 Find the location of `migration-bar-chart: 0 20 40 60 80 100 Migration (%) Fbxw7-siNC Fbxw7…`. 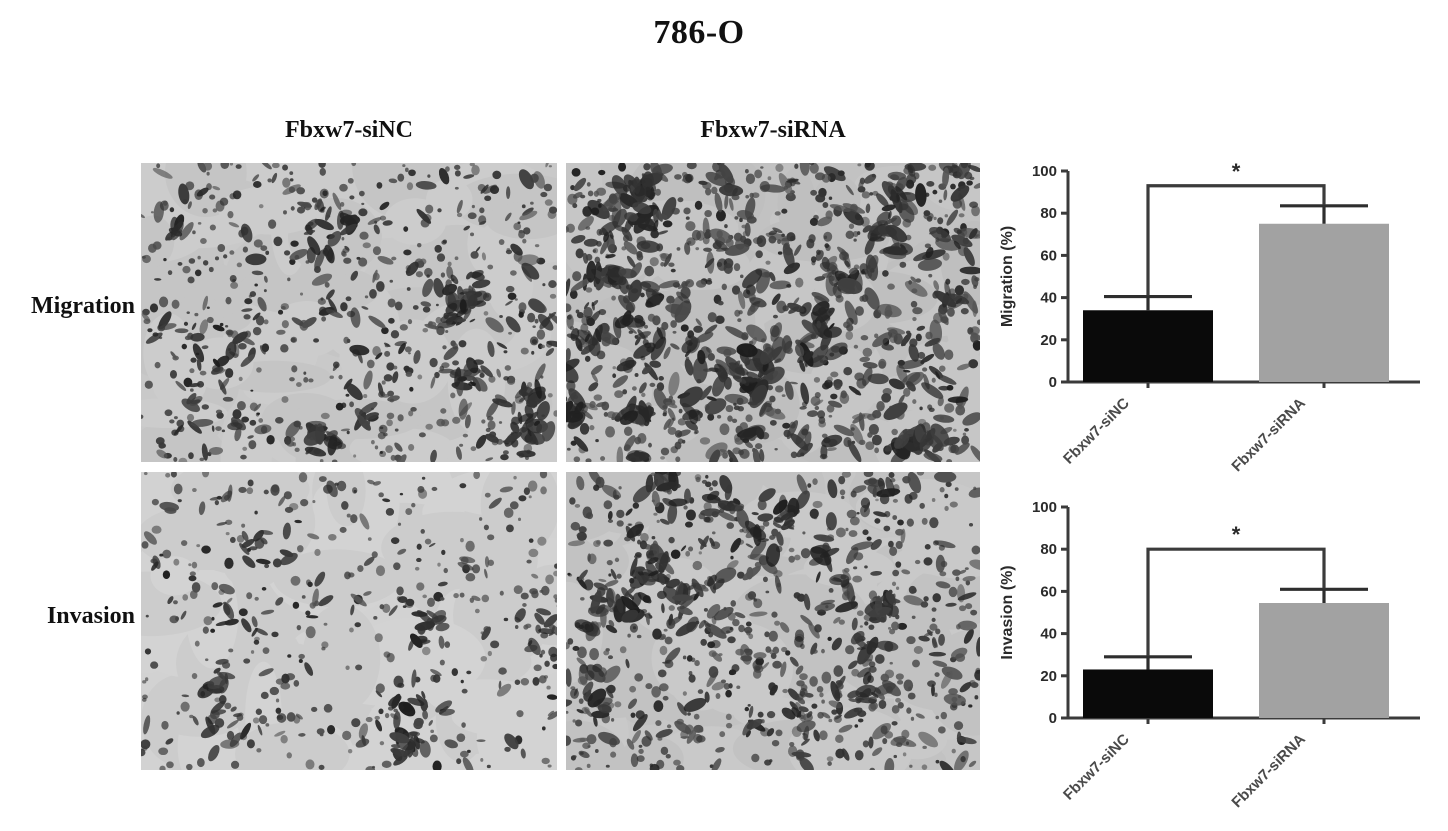

migration-bar-chart: 0 20 40 60 80 100 Migration (%) Fbxw7-siNC Fbxw7… is located at coordinates (1215, 315).